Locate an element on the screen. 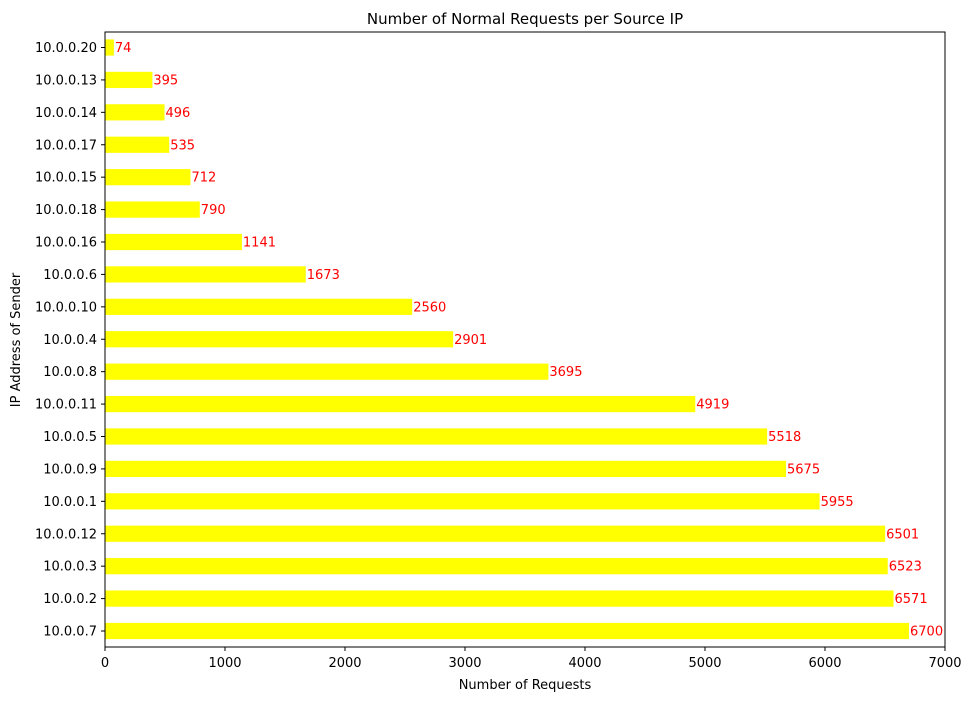 This screenshot has width=968, height=701. x-axis-label: Number of Requests is located at coordinates (525, 685).